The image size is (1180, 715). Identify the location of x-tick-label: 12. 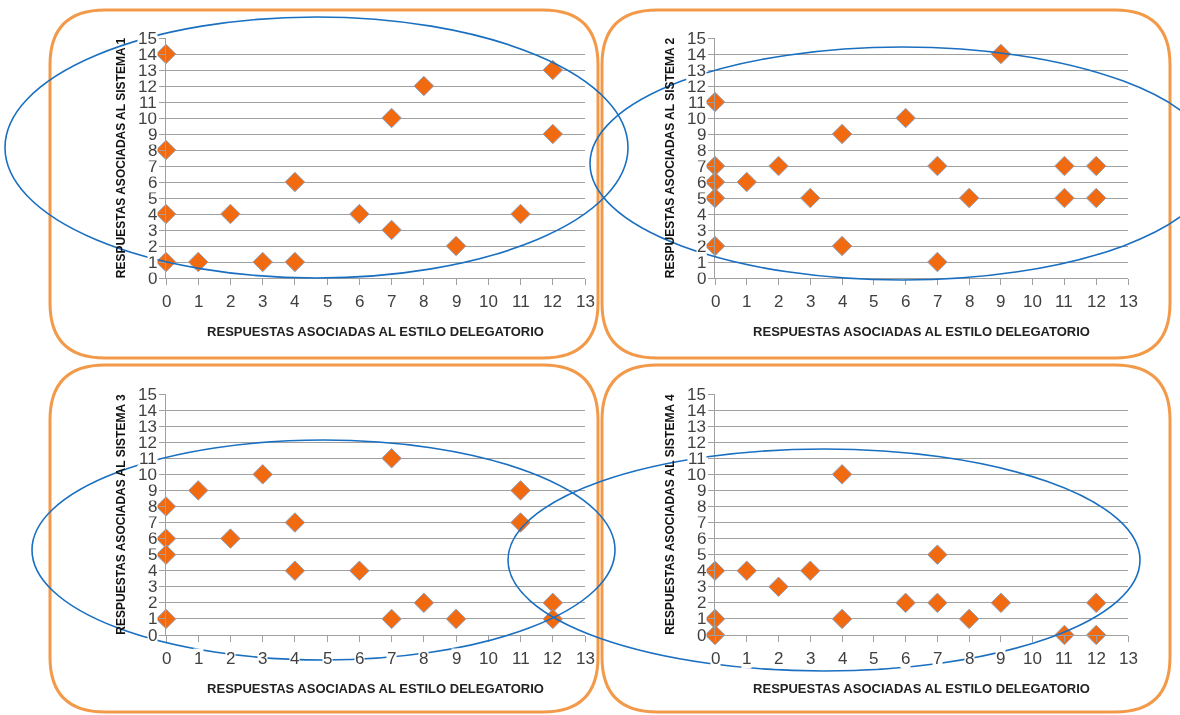
(552, 301).